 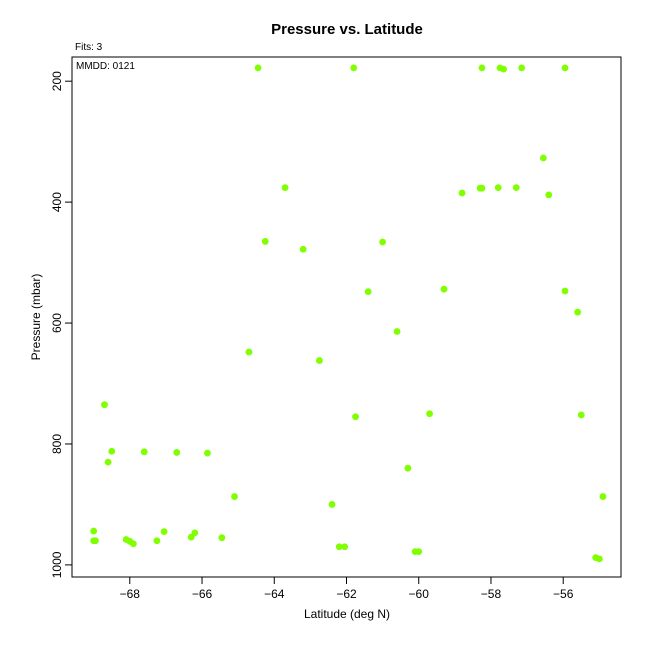 I want to click on y-tick-label: 200, so click(x=57, y=81).